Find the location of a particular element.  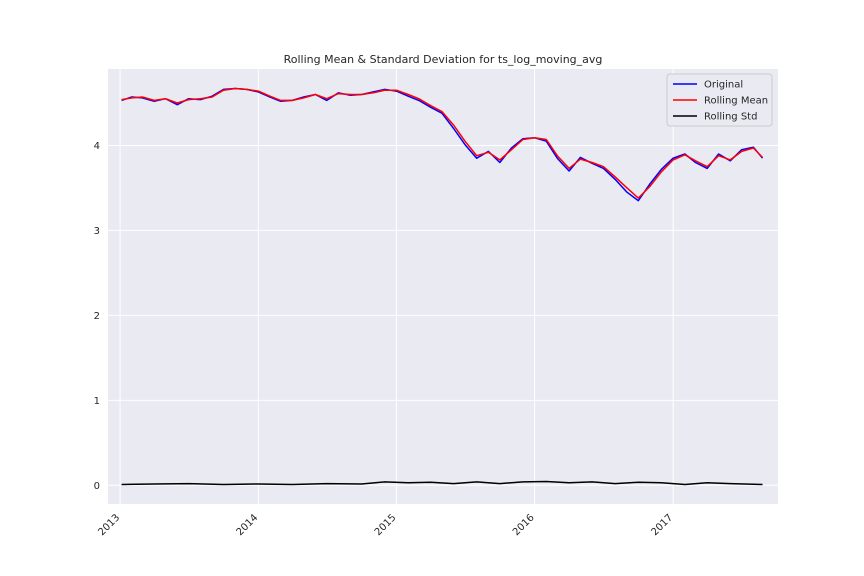

x-tick-label: 2015 is located at coordinates (386, 525).